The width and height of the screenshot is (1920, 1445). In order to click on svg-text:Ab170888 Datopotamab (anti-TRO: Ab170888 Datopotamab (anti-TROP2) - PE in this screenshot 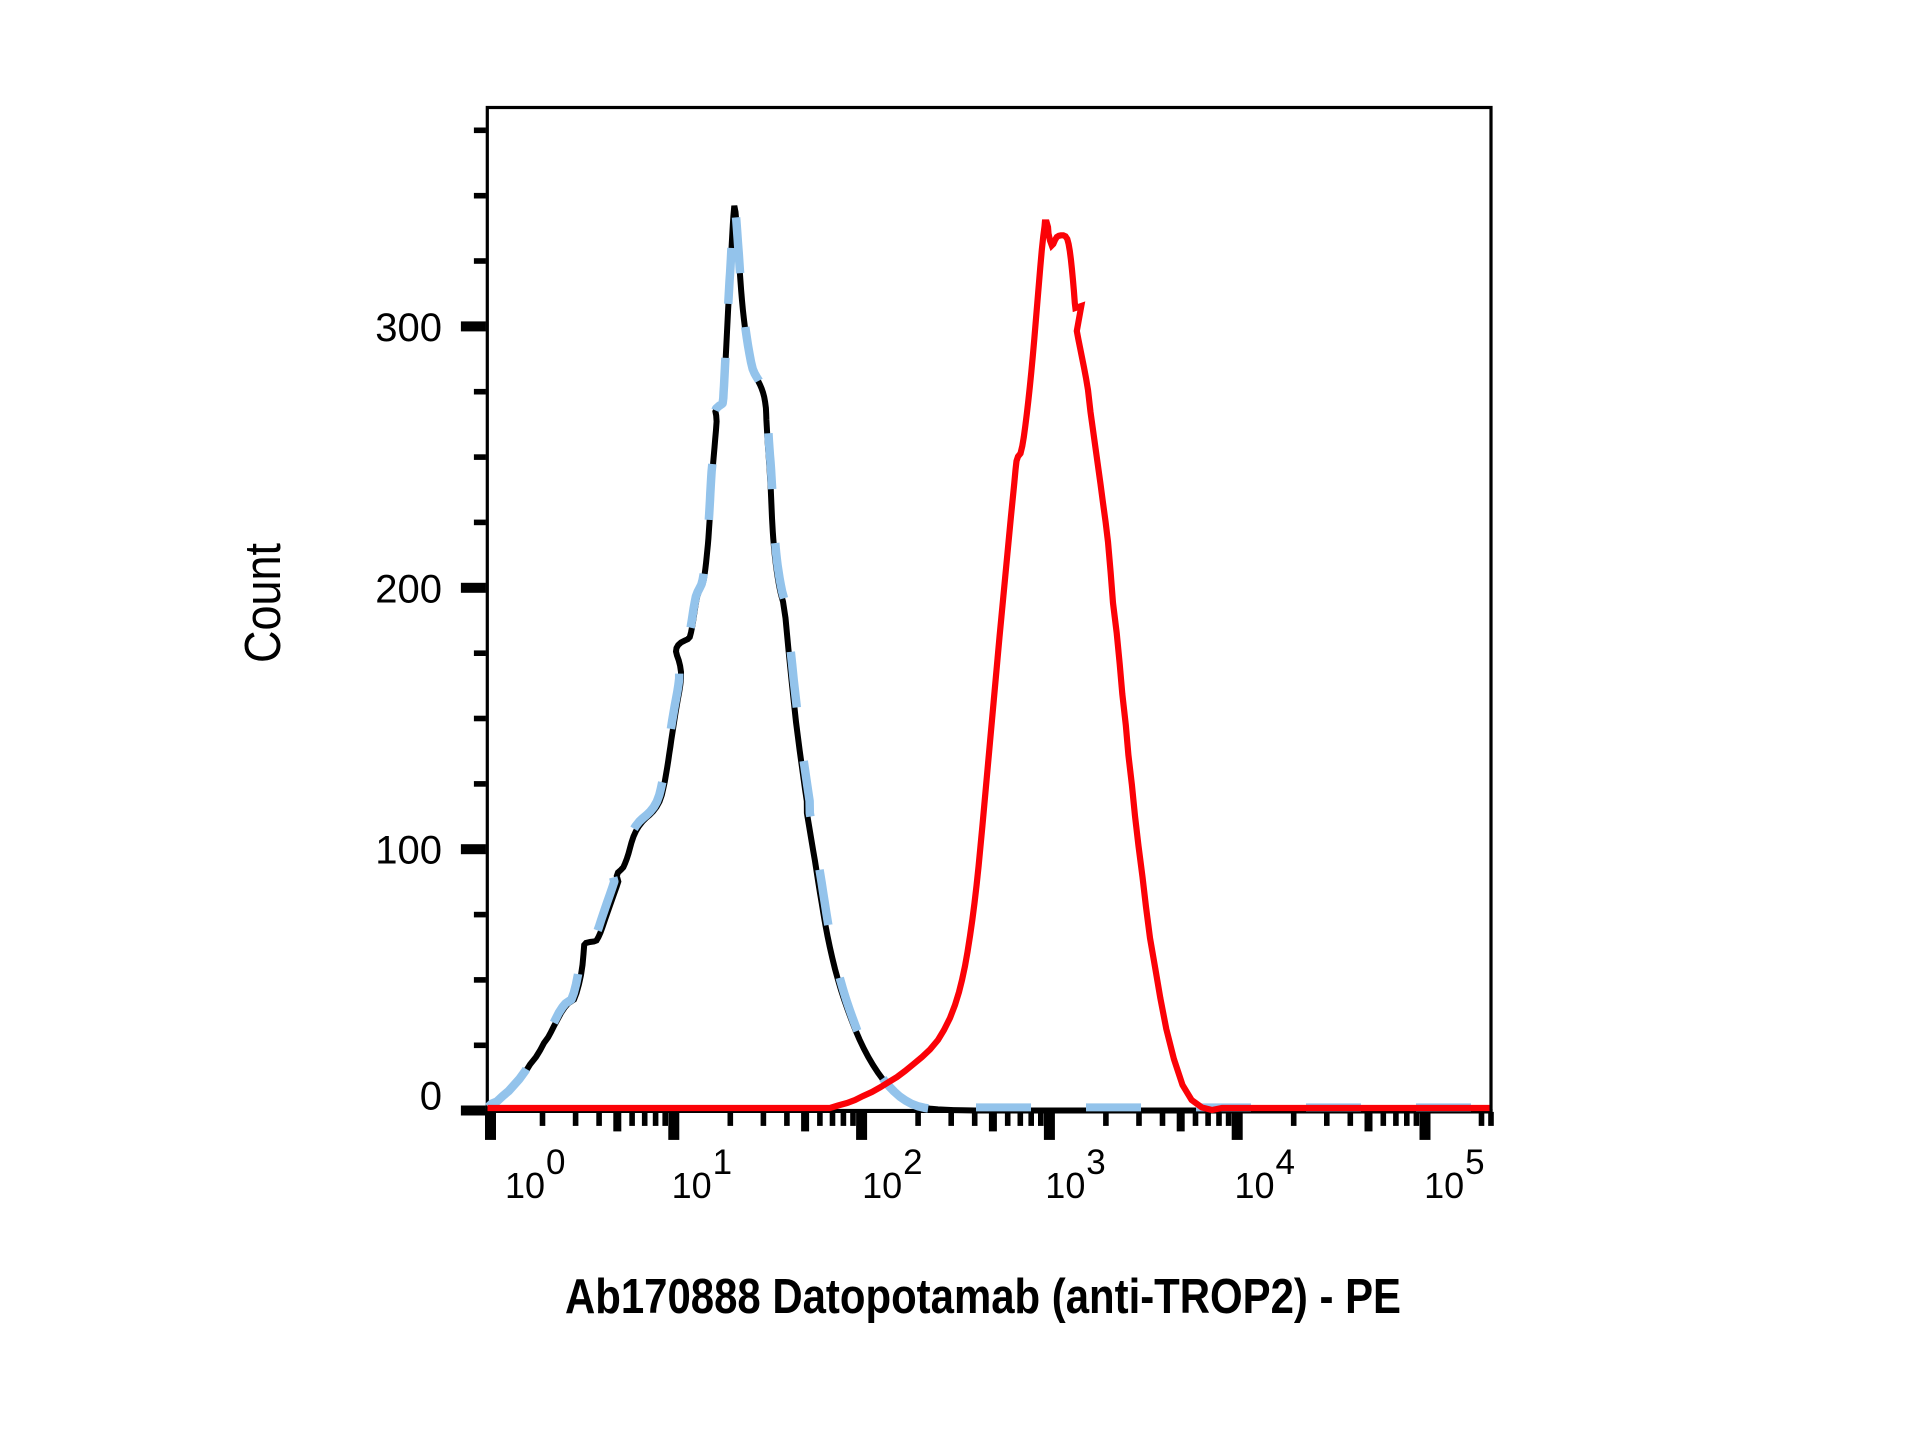, I will do `click(983, 1297)`.